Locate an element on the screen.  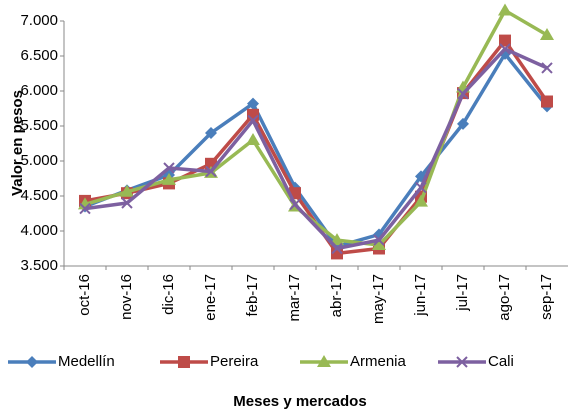
legend-label: Cali is located at coordinates (501, 361).